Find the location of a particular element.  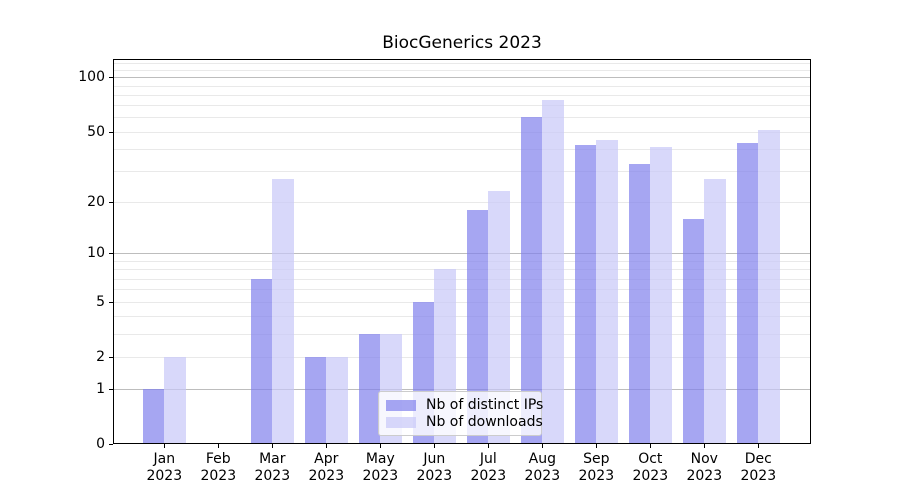

y-tick-label: 20 is located at coordinates (96, 202).